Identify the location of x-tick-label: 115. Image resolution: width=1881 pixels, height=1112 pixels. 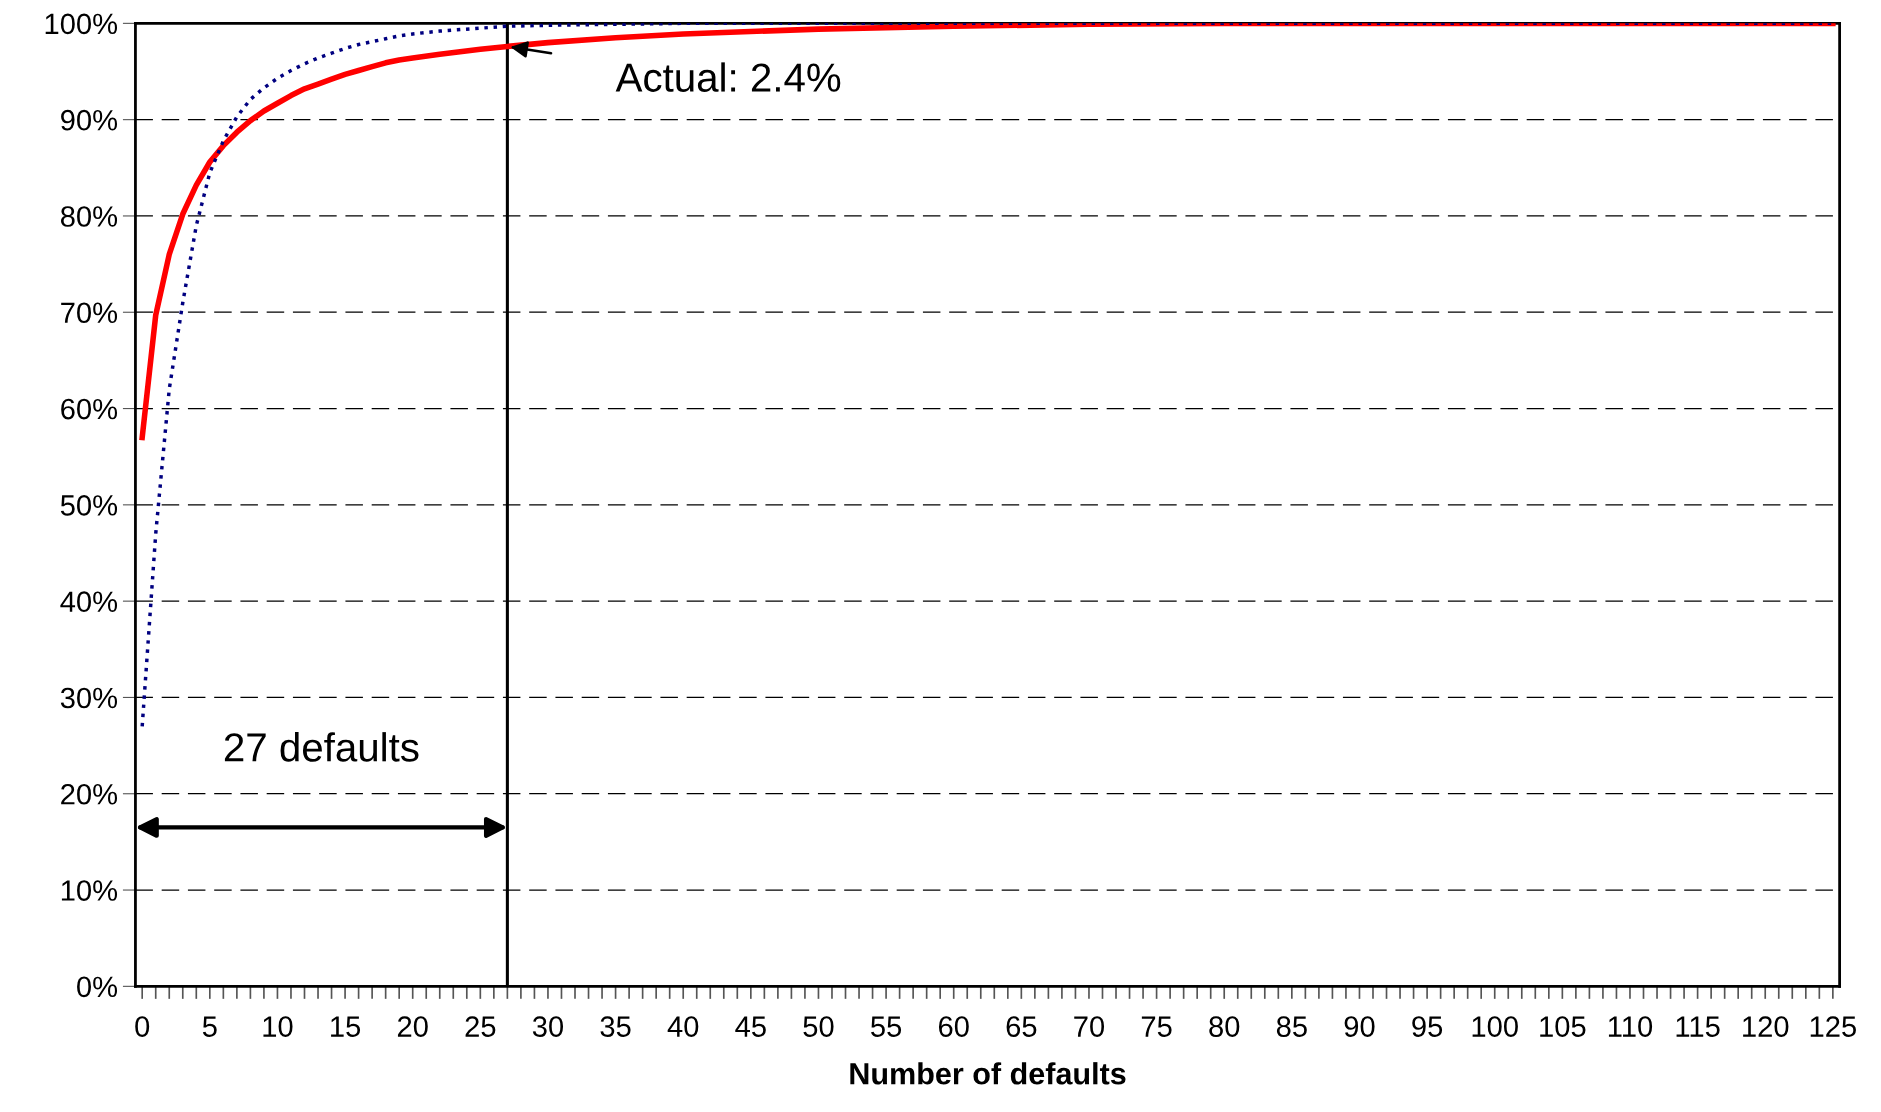
(1698, 1026).